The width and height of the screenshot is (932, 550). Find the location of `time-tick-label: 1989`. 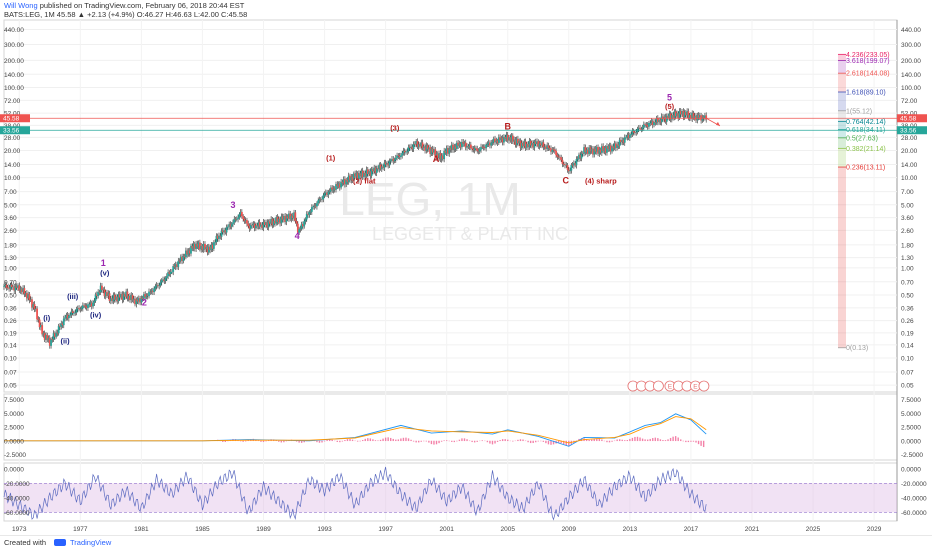

time-tick-label: 1989 is located at coordinates (263, 529).